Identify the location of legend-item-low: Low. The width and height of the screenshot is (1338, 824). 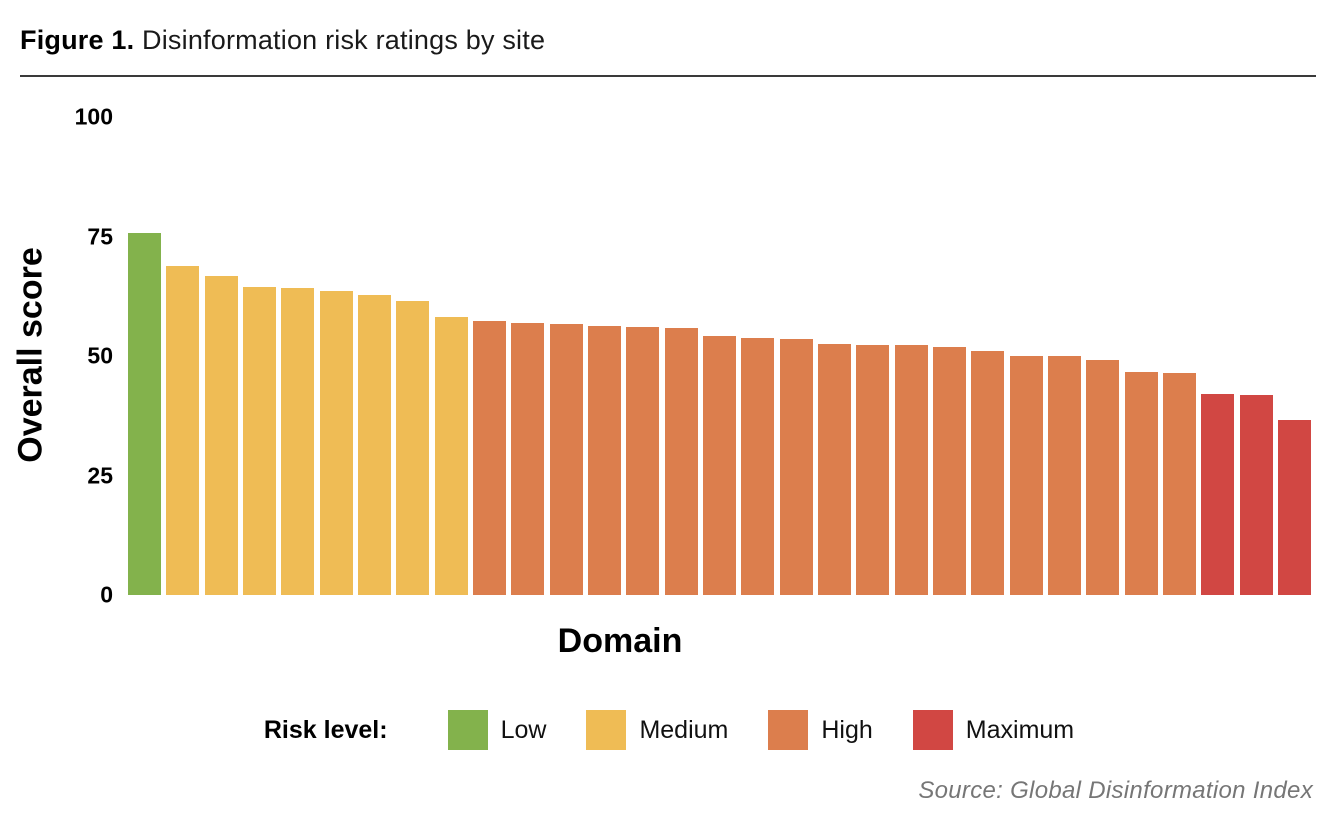
(497, 730).